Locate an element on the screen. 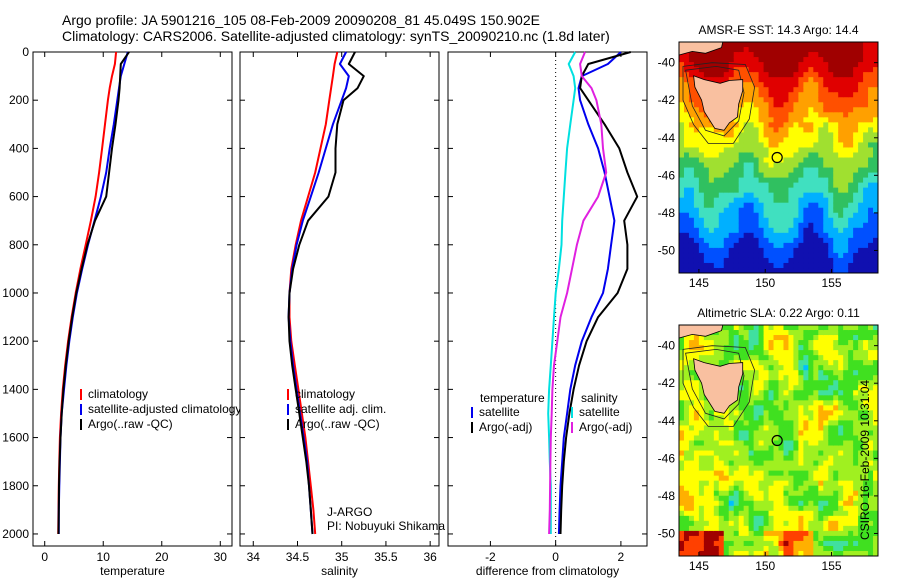 Image resolution: width=900 pixels, height=580 pixels. mainland-coast is located at coordinates (701, 332).